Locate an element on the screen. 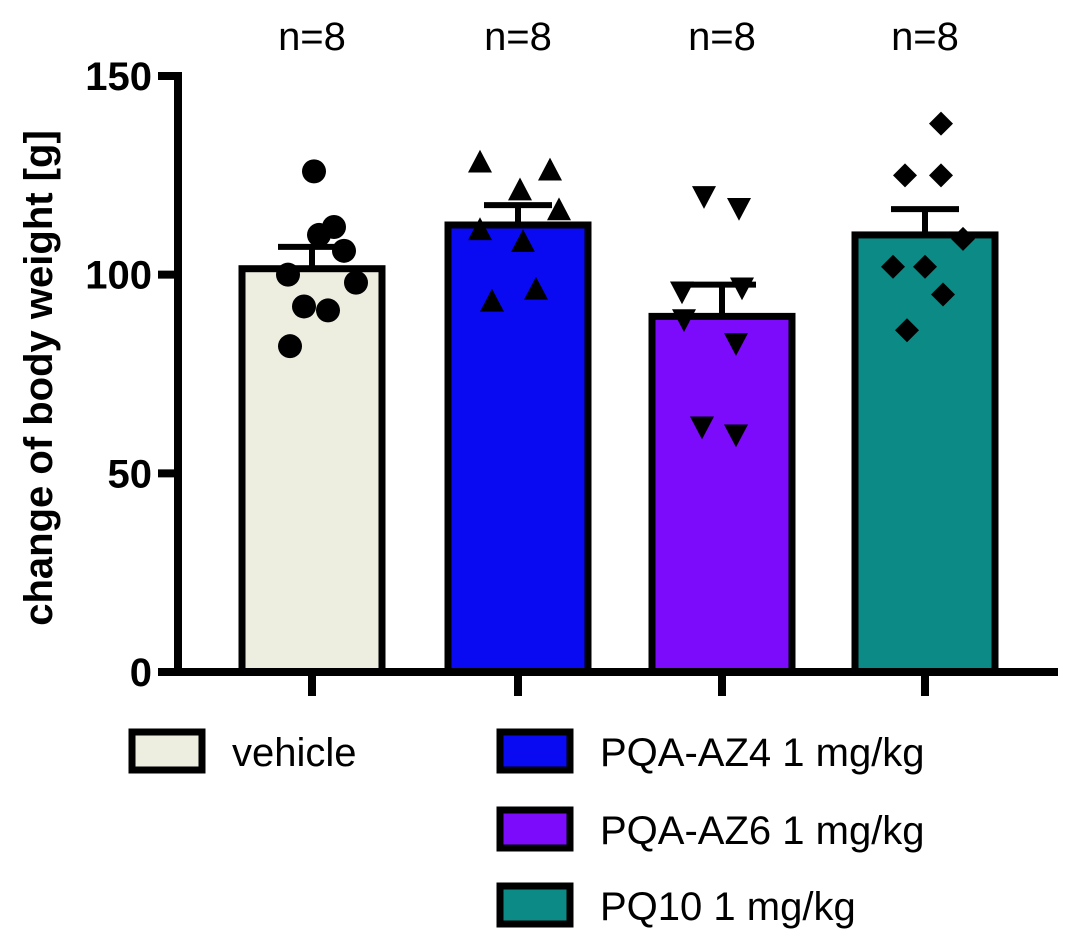 This screenshot has height=946, width=1078. y-axis-title: change of body weight [g] is located at coordinates (39, 378).